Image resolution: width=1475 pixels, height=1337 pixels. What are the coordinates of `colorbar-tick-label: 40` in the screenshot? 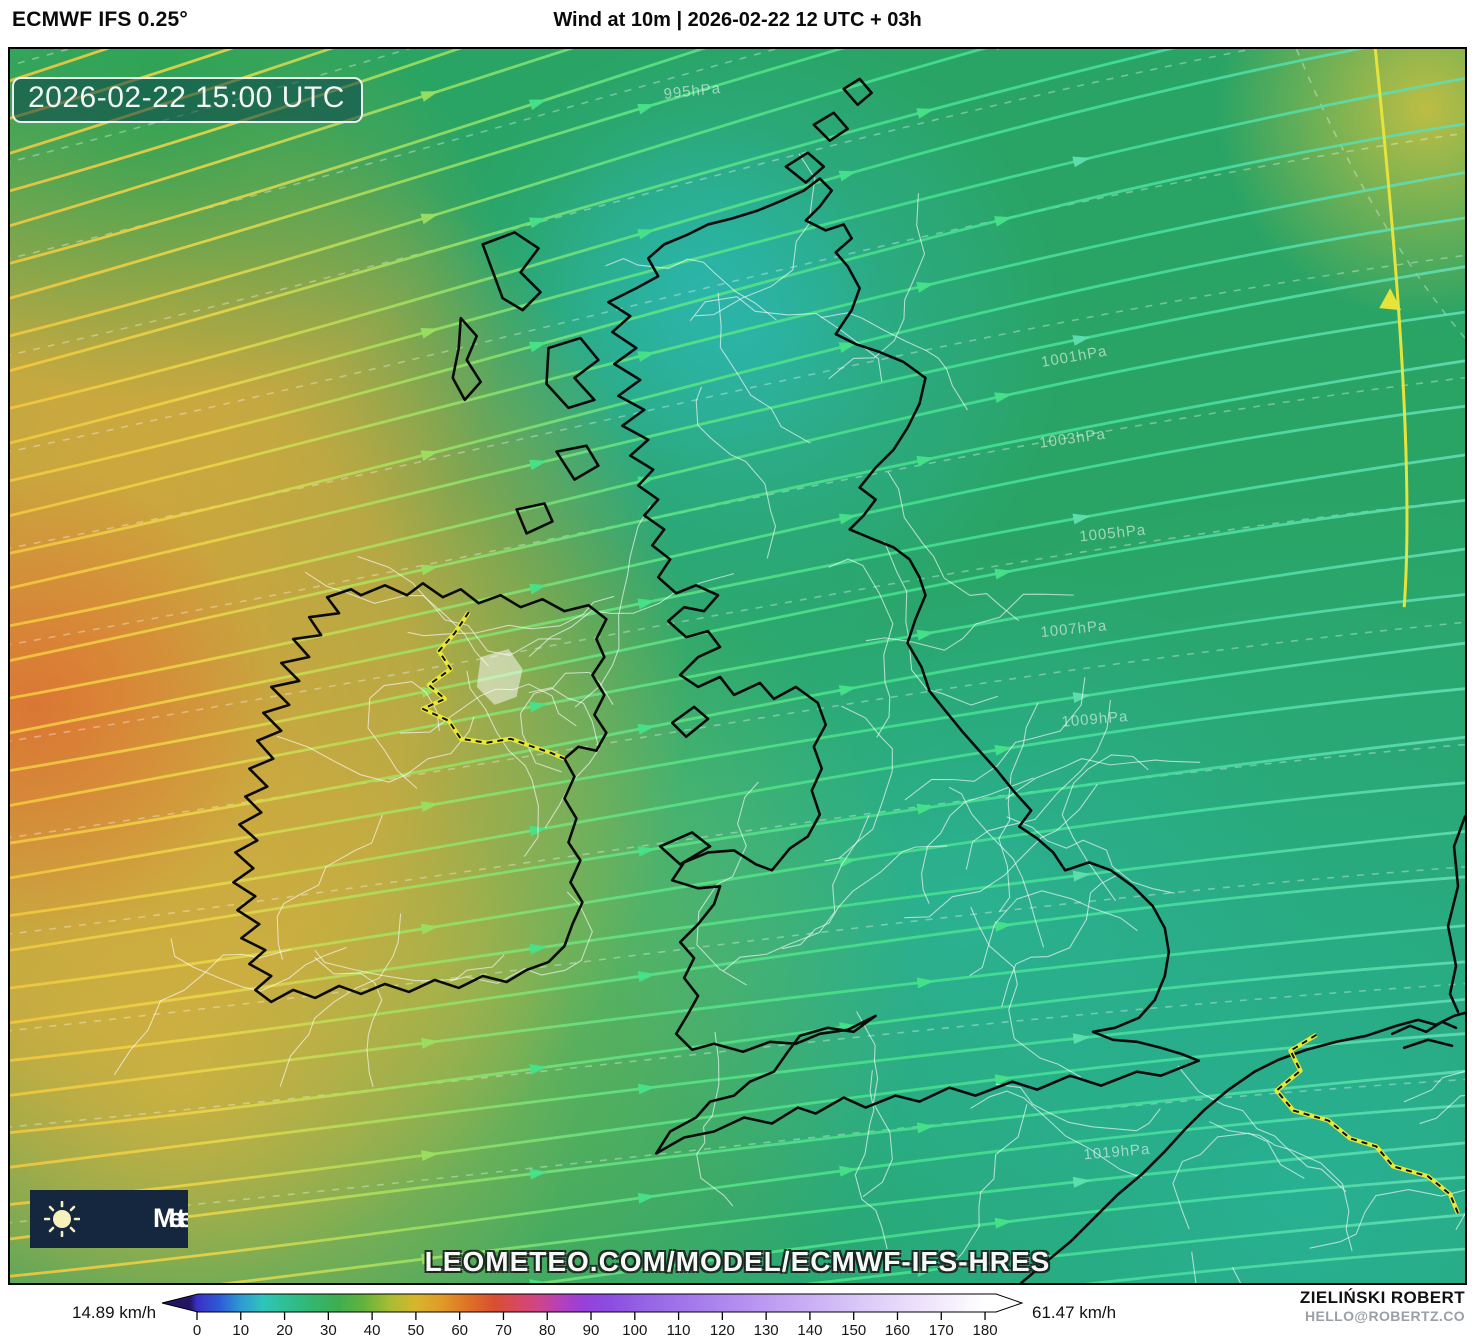 It's located at (372, 1329).